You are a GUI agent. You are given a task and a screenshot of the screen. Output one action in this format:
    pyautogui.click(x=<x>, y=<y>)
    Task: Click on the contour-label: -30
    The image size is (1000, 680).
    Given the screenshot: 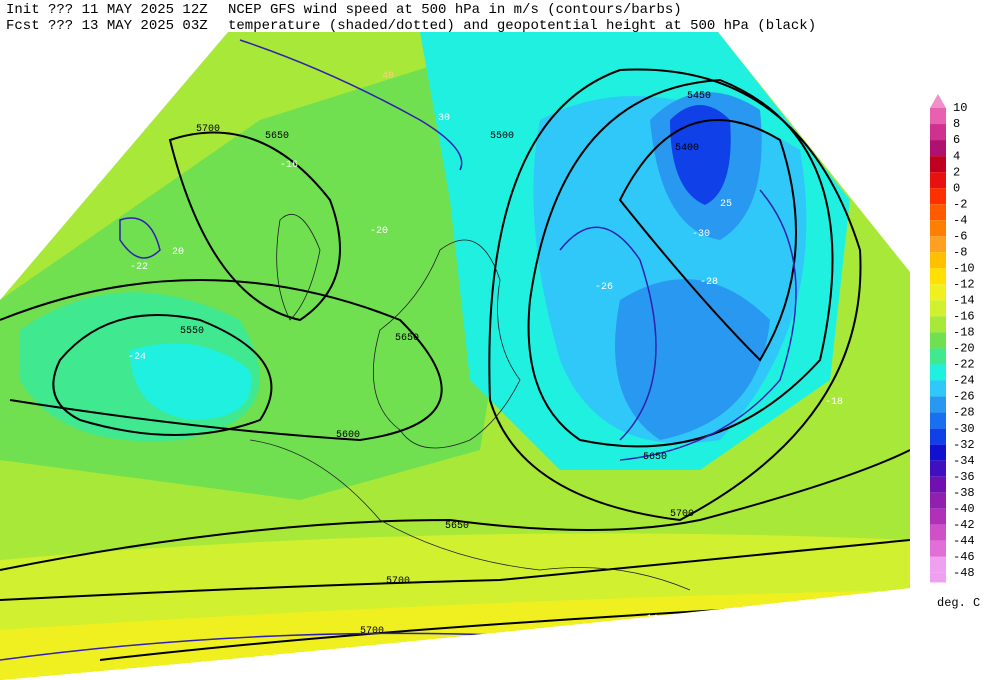 What is the action you would take?
    pyautogui.click(x=701, y=234)
    